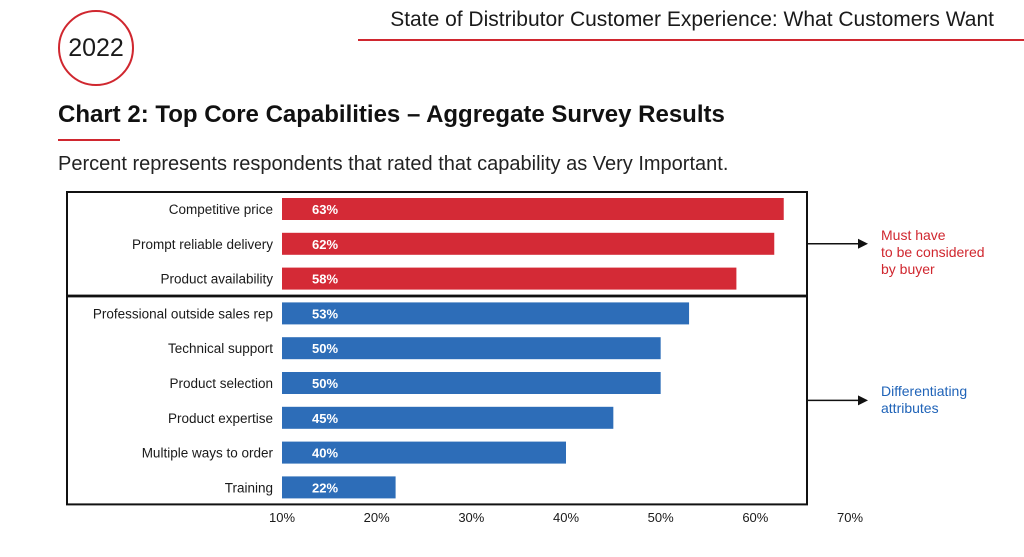  I want to click on x-tick-label: 40%, so click(566, 517).